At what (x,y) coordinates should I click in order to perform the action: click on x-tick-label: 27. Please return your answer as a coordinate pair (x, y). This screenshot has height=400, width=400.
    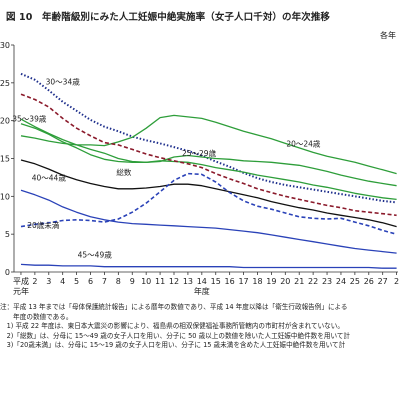
    Looking at the image, I should click on (383, 281).